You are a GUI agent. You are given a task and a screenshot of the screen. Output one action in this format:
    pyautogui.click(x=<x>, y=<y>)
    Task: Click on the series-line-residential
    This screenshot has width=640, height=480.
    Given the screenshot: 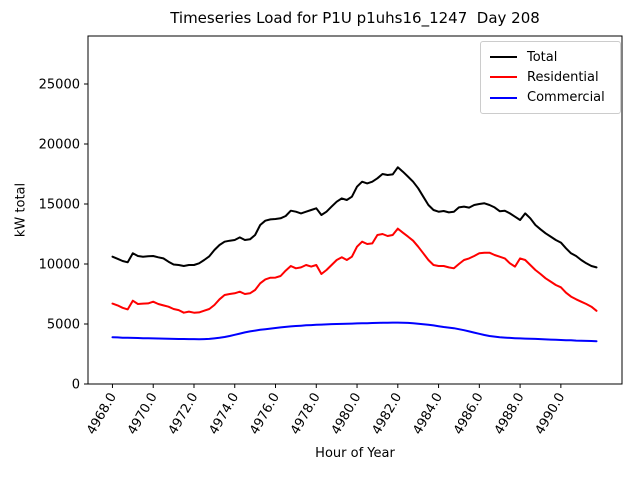 What is the action you would take?
    pyautogui.click(x=354, y=270)
    